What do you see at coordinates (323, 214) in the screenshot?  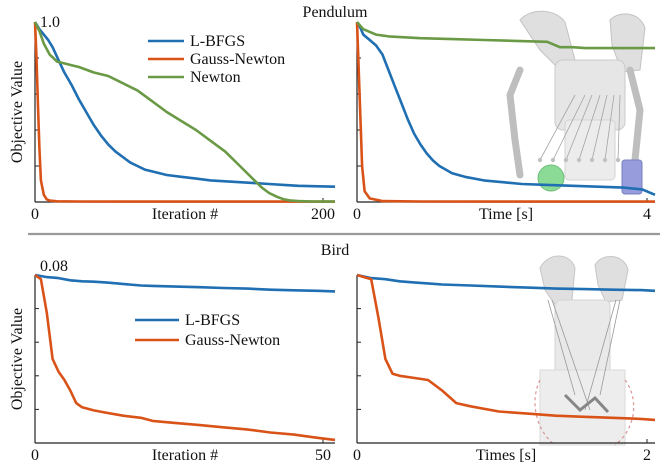 I see `pendulum-iterations-x-tick-label: 200` at bounding box center [323, 214].